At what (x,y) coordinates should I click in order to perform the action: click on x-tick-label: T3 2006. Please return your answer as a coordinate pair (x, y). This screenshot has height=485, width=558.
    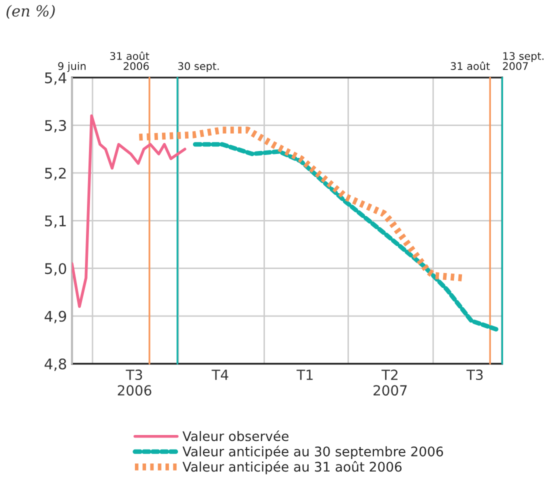
    Looking at the image, I should click on (135, 383).